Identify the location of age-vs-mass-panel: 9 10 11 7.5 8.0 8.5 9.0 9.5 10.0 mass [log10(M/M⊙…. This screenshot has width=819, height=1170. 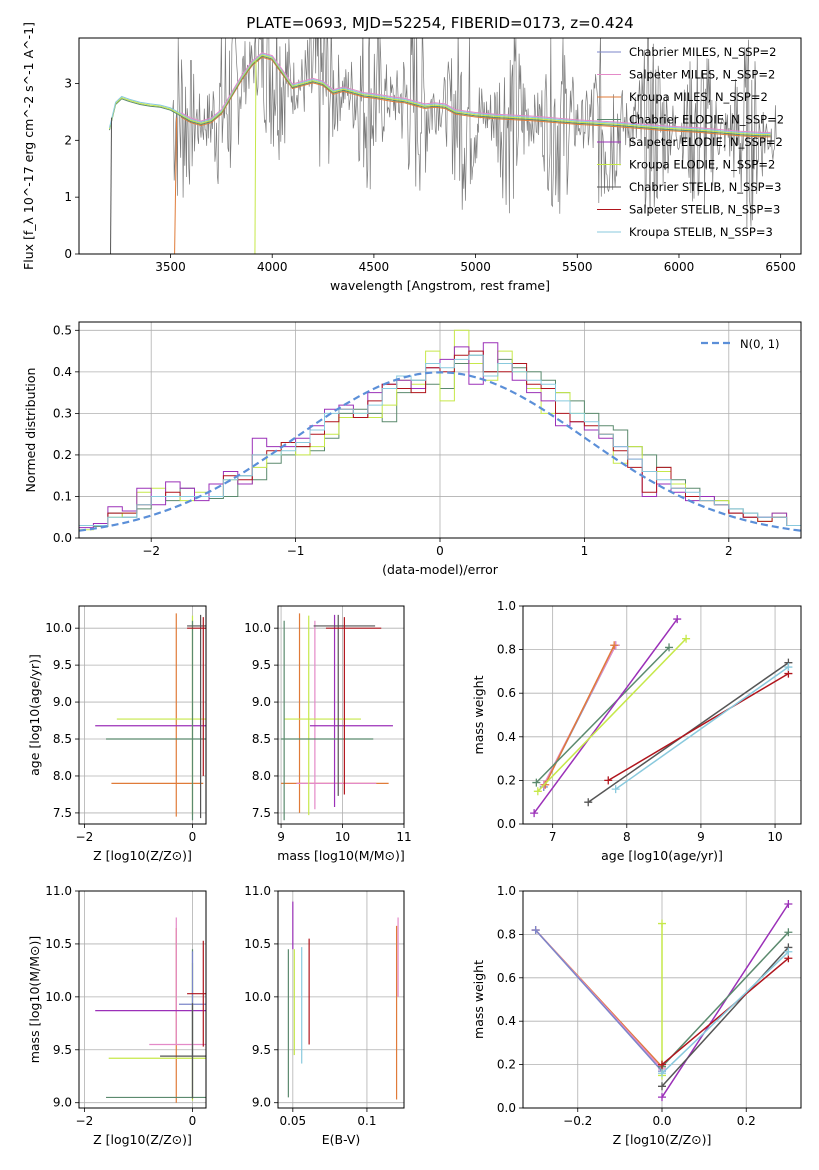
(328, 734).